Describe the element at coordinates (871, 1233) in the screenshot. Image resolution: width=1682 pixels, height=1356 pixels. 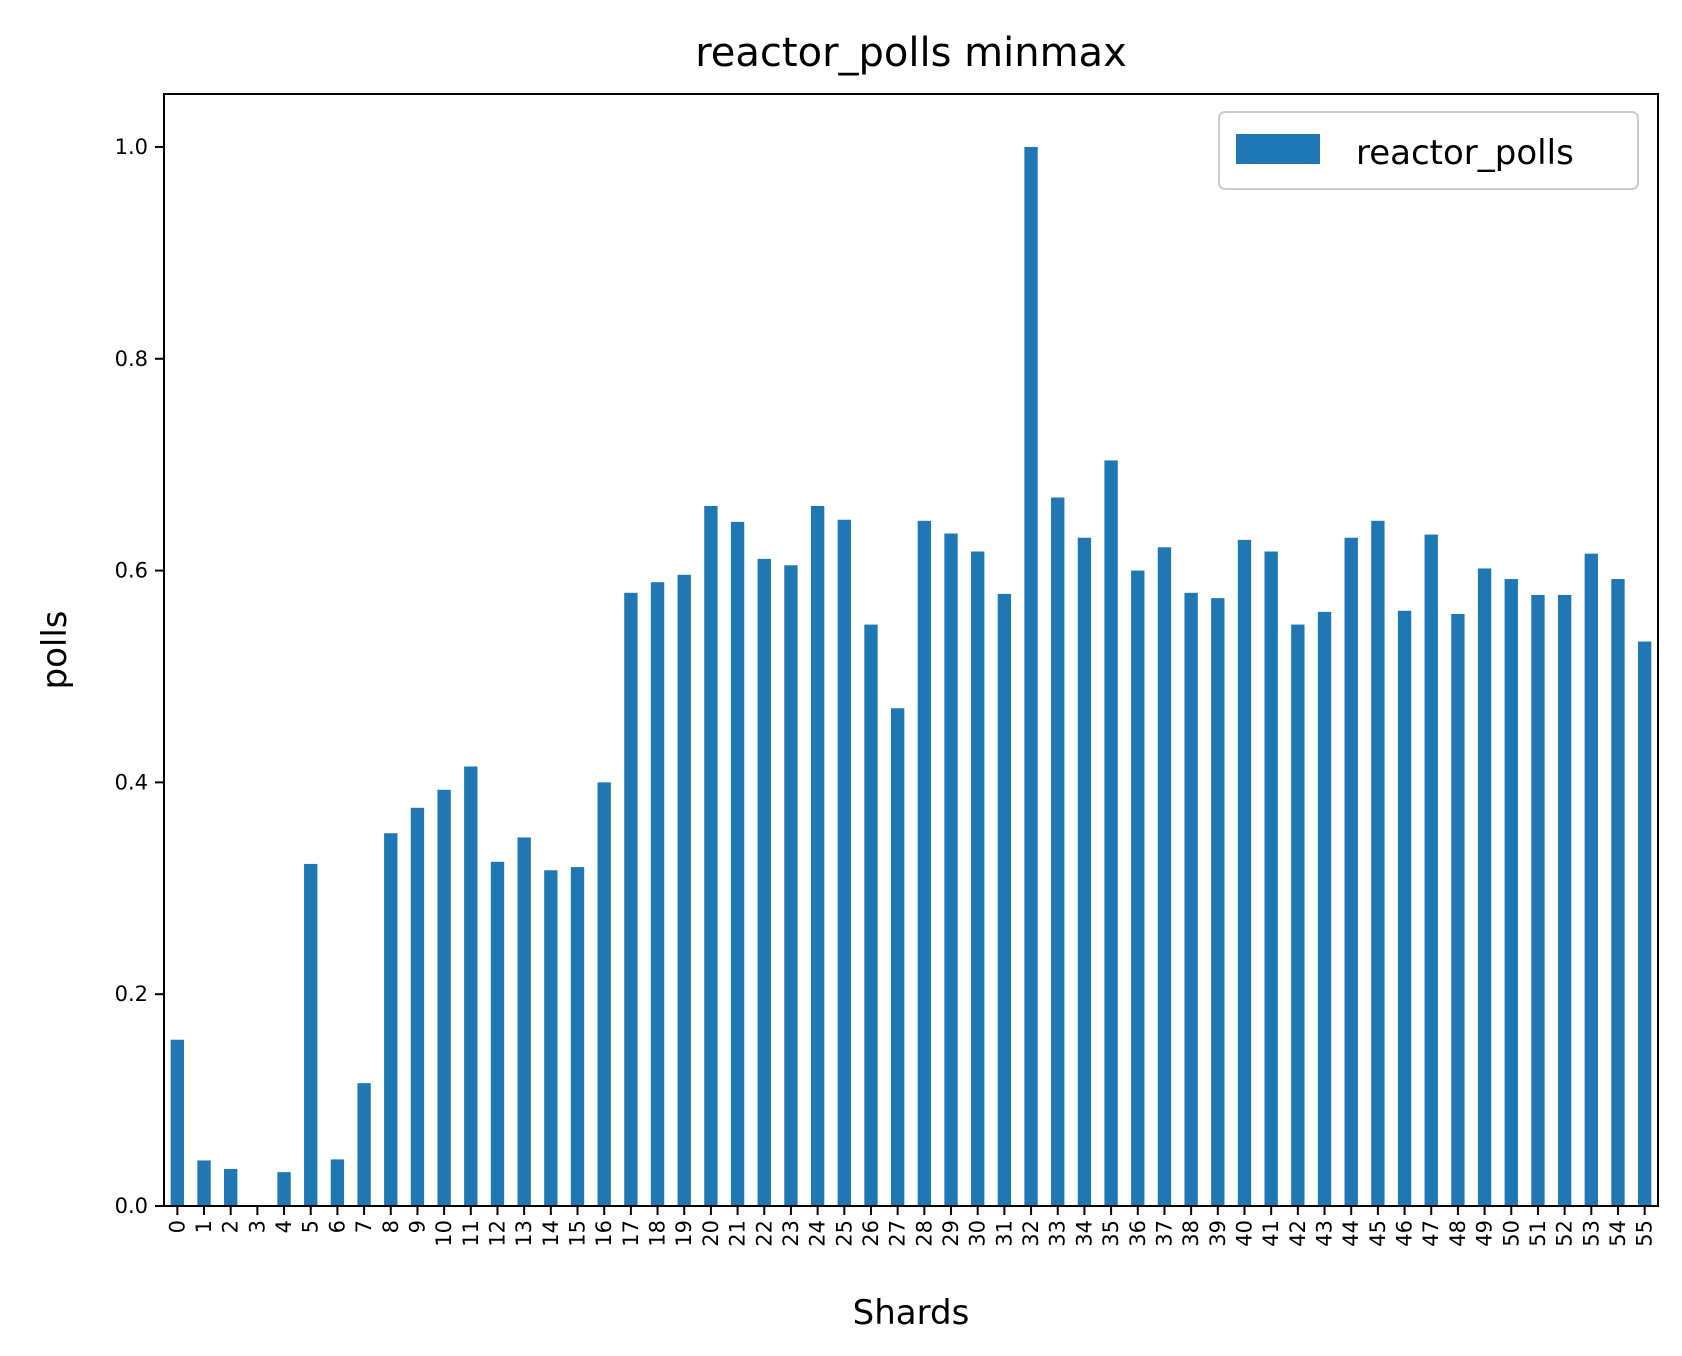
I see `x-tick-label: 26` at that location.